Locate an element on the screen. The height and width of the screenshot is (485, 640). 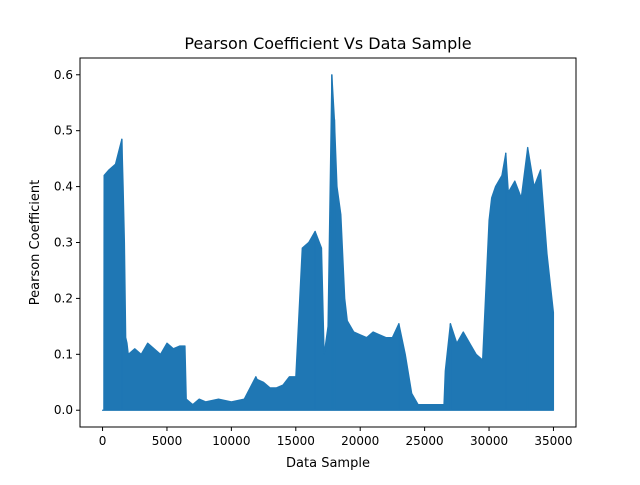
y-axis-ticks: 0.0 0.1 0.2 0.3 0.4 0.5 0.6 is located at coordinates (67, 242).